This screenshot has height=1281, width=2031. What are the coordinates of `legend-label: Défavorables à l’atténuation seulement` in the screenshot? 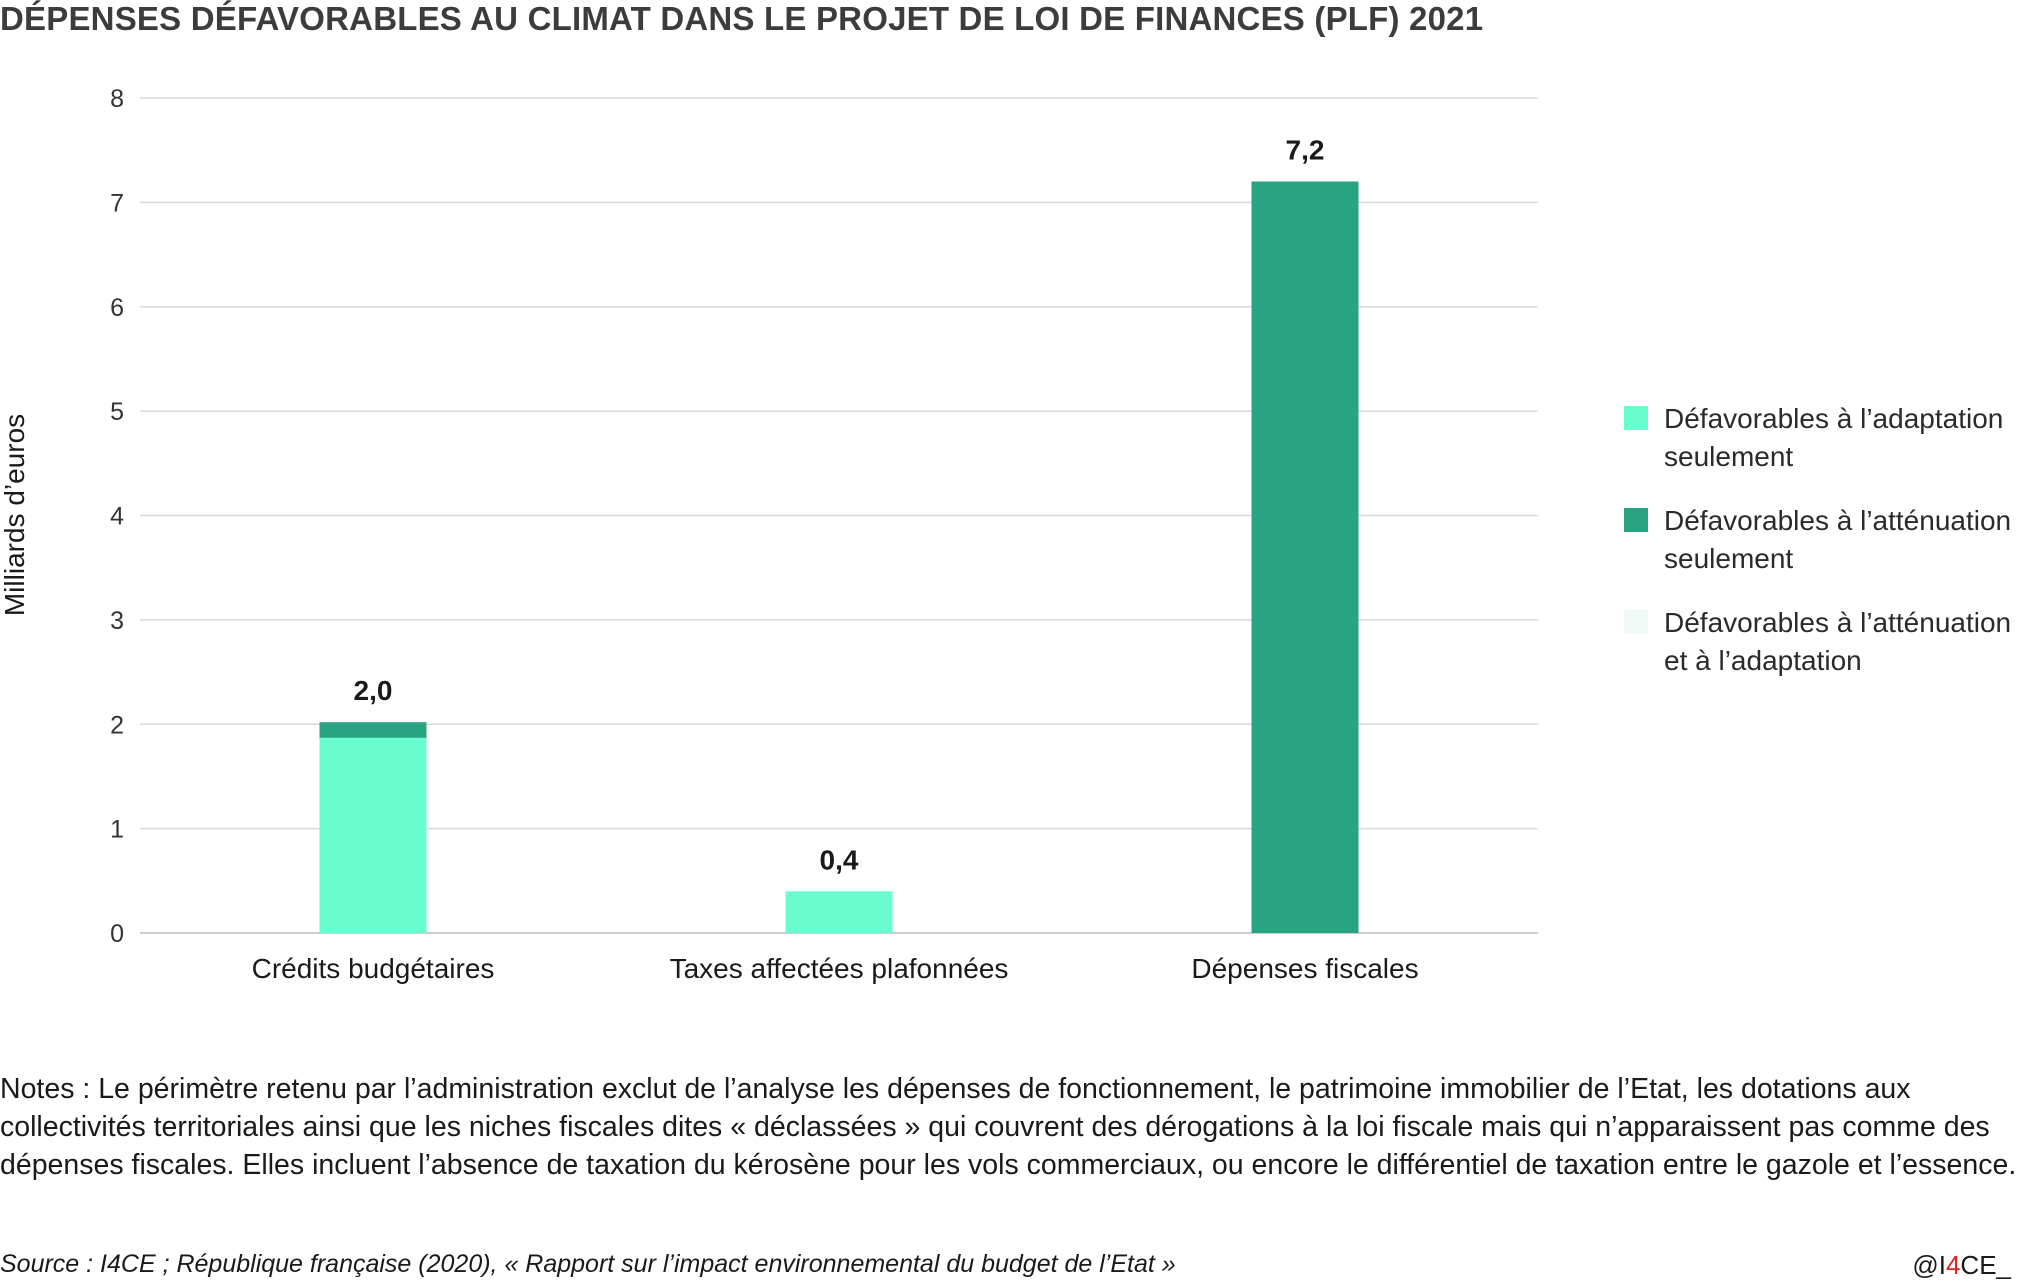 It's located at (1838, 539).